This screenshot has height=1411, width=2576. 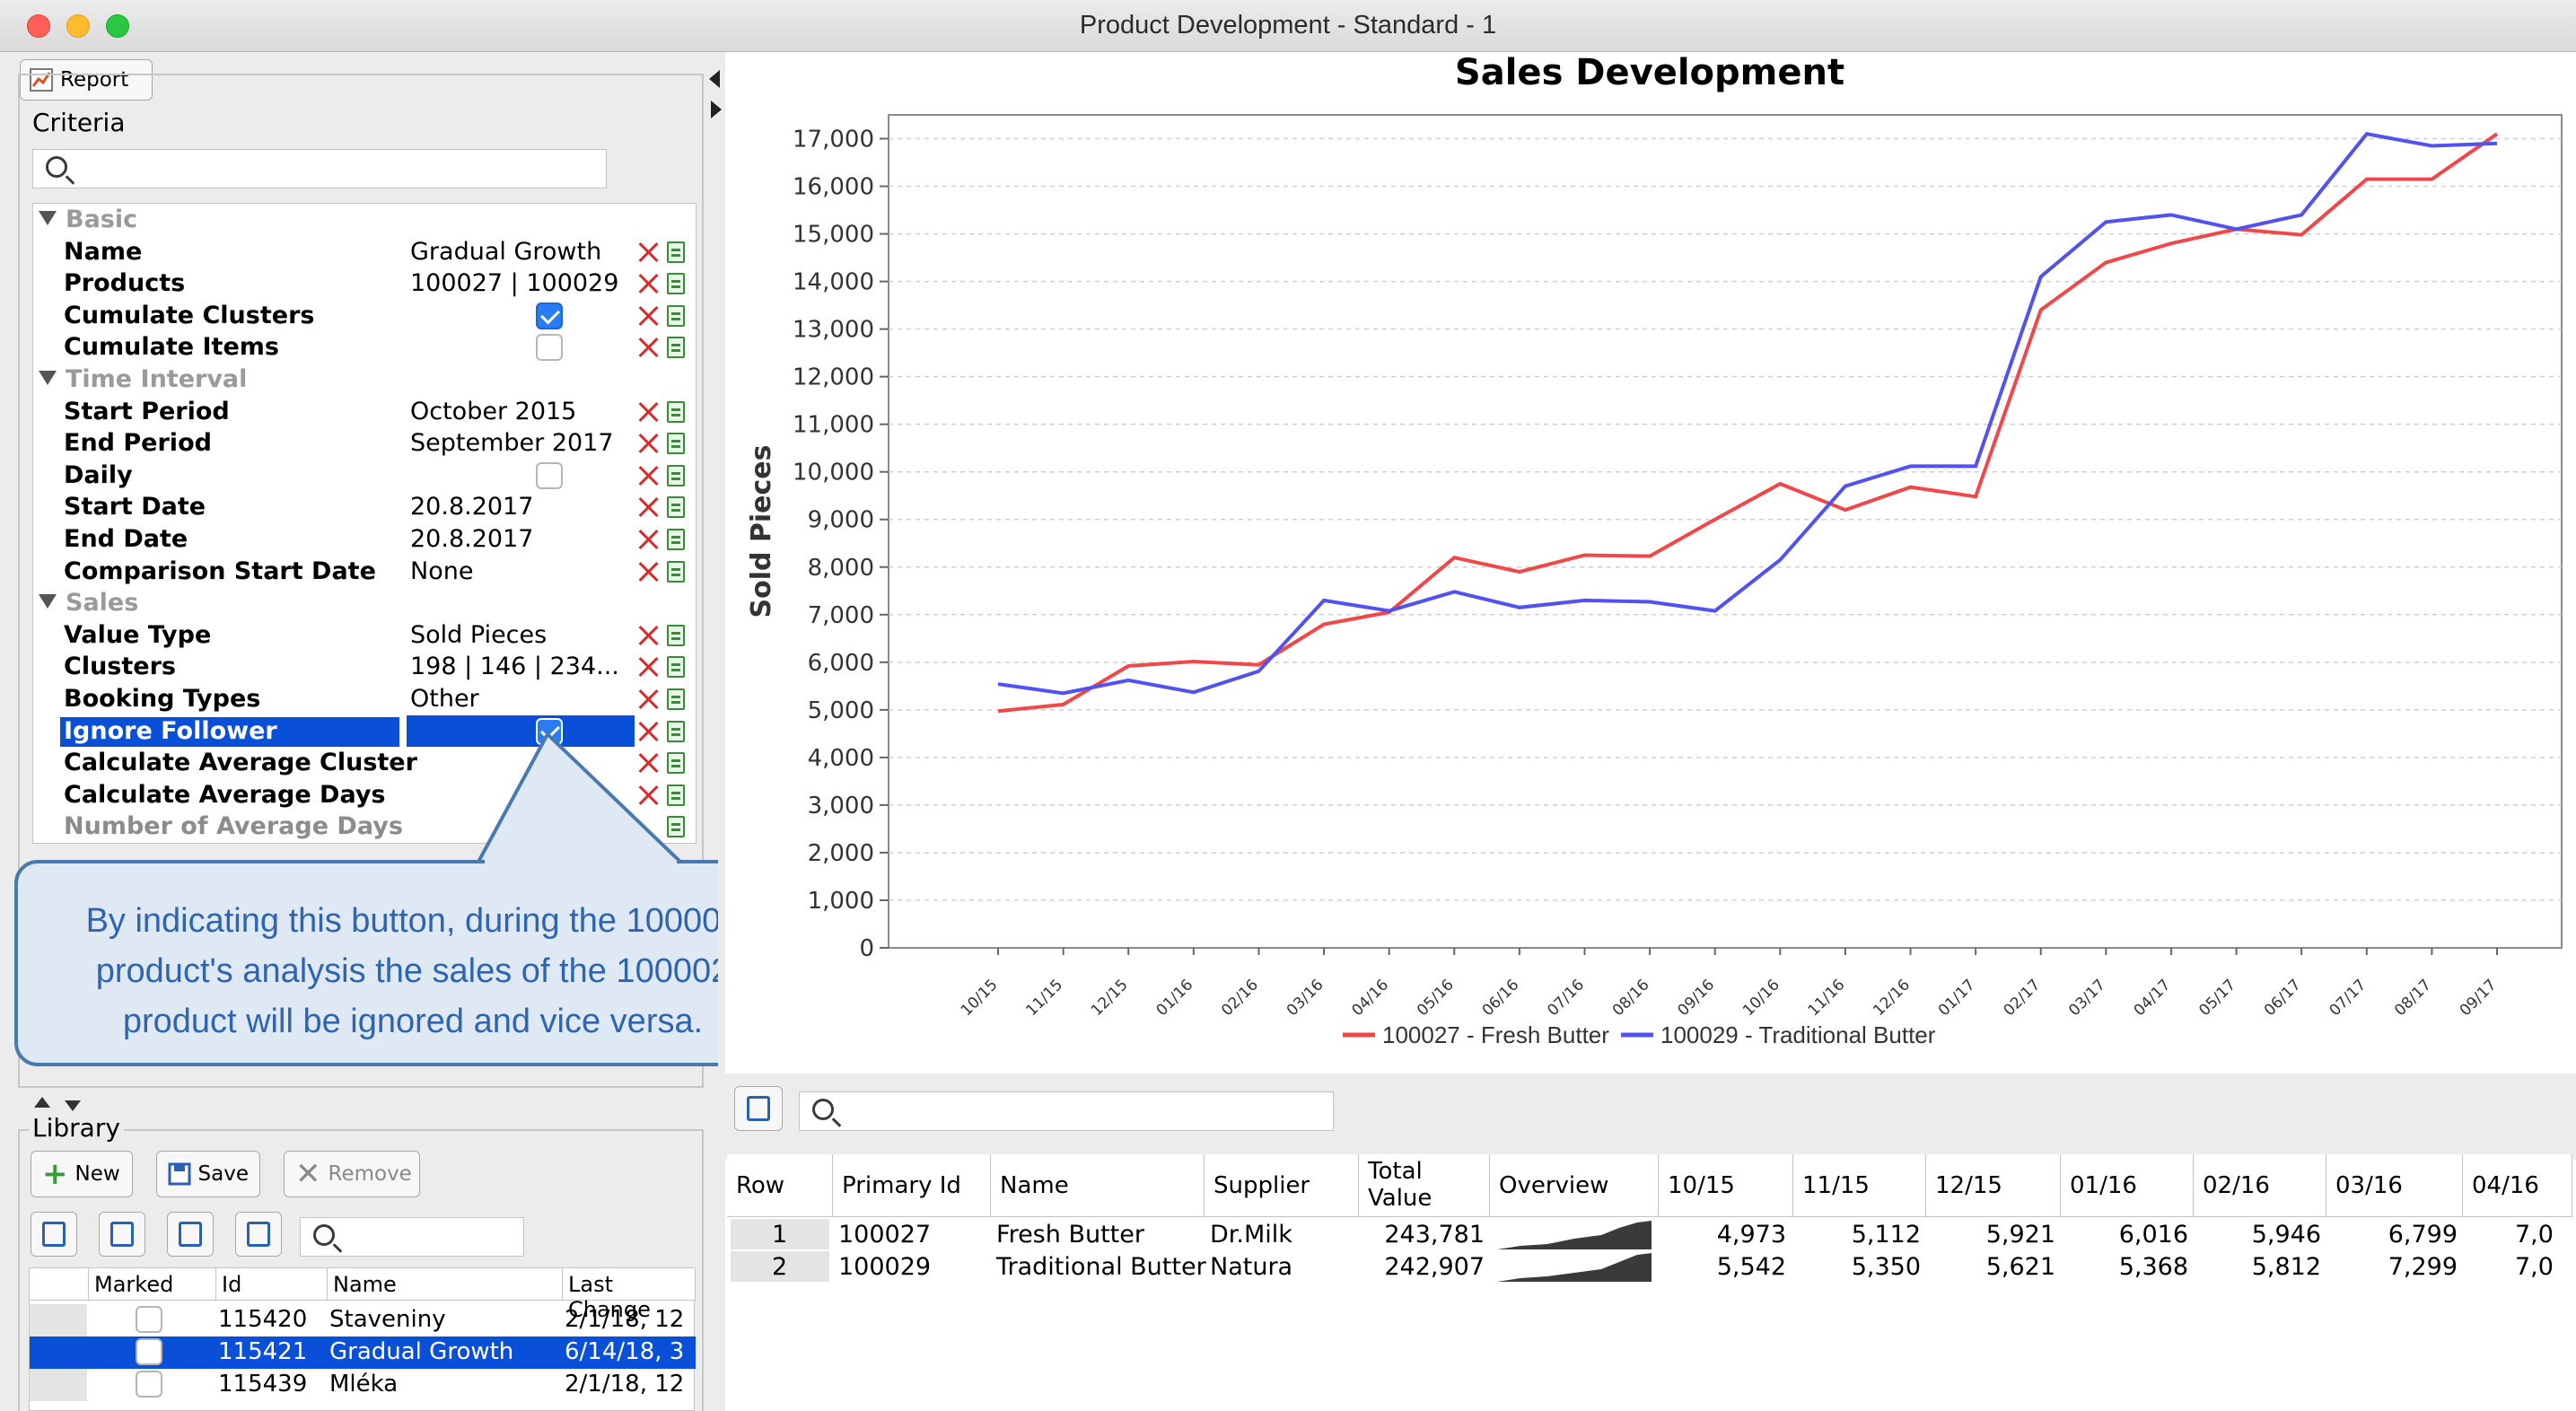 I want to click on library-col-id: Id, so click(x=272, y=1284).